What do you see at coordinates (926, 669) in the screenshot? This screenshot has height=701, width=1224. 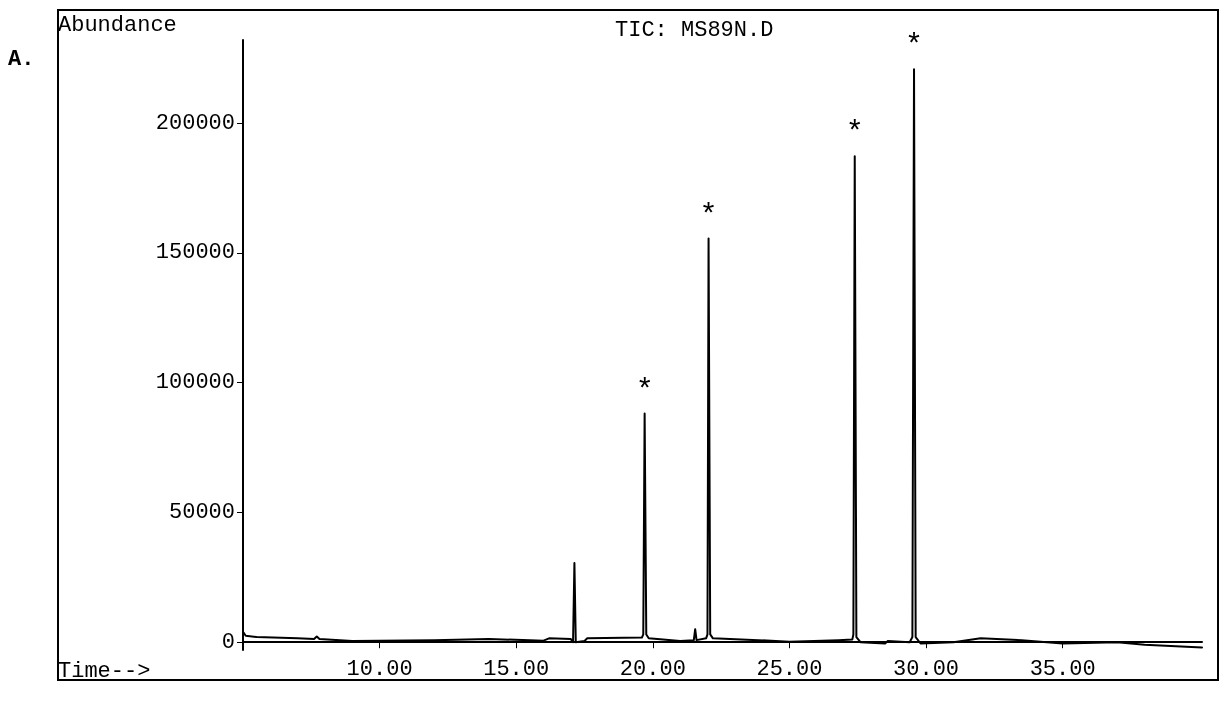 I see `x-tick-label: 30.00` at bounding box center [926, 669].